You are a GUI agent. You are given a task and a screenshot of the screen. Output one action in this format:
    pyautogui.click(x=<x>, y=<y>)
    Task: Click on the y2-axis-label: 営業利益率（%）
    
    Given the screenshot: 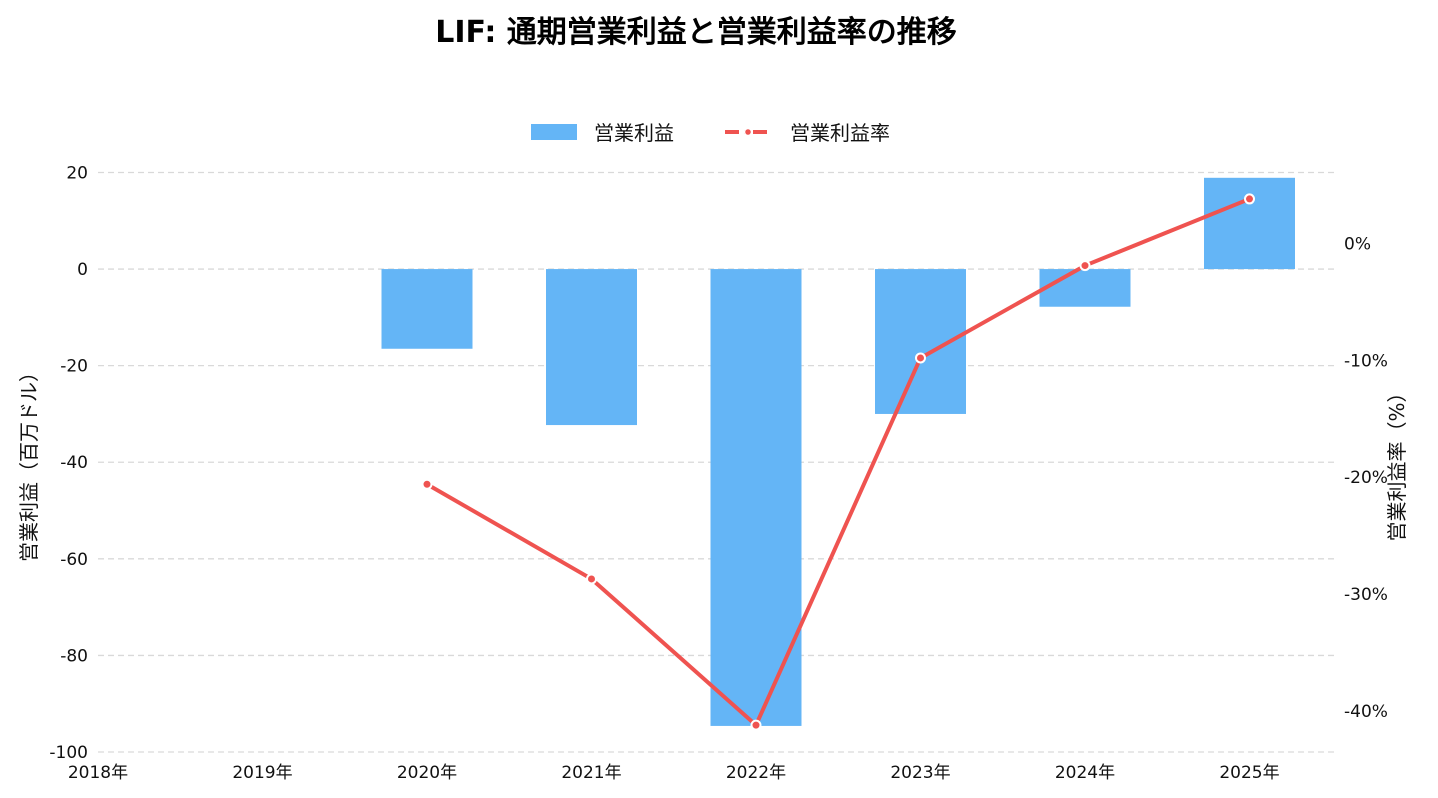 What is the action you would take?
    pyautogui.click(x=1397, y=461)
    